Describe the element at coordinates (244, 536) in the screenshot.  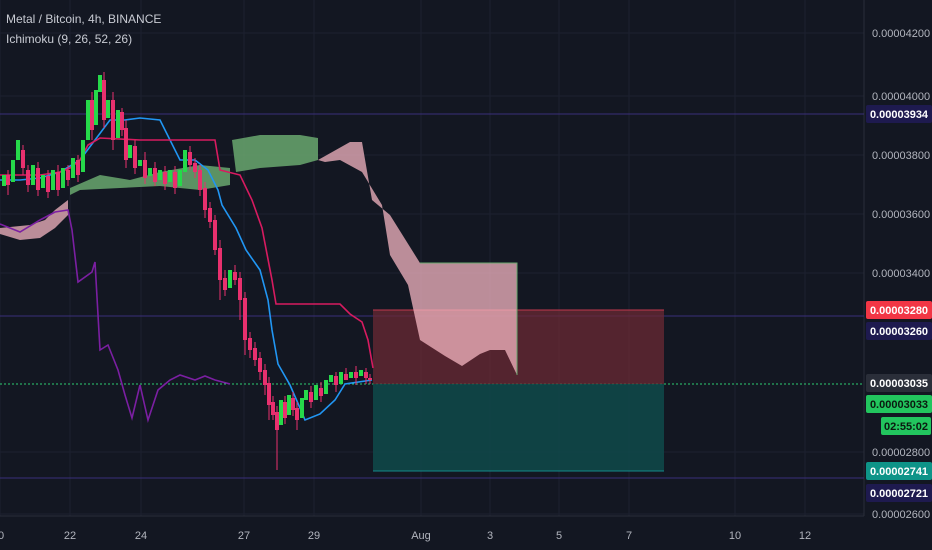
I see `time-tick-label: 27` at that location.